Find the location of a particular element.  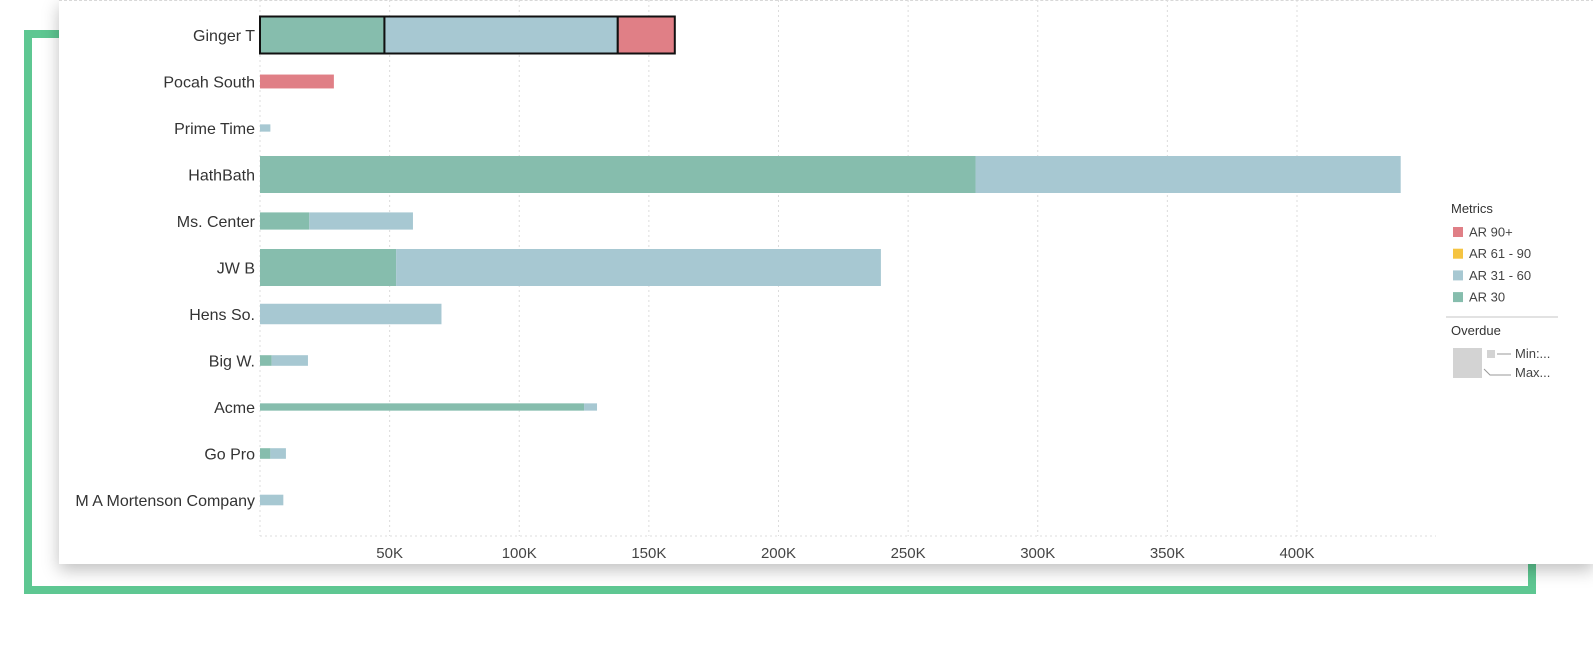

category-label: HathBath is located at coordinates (221, 176).